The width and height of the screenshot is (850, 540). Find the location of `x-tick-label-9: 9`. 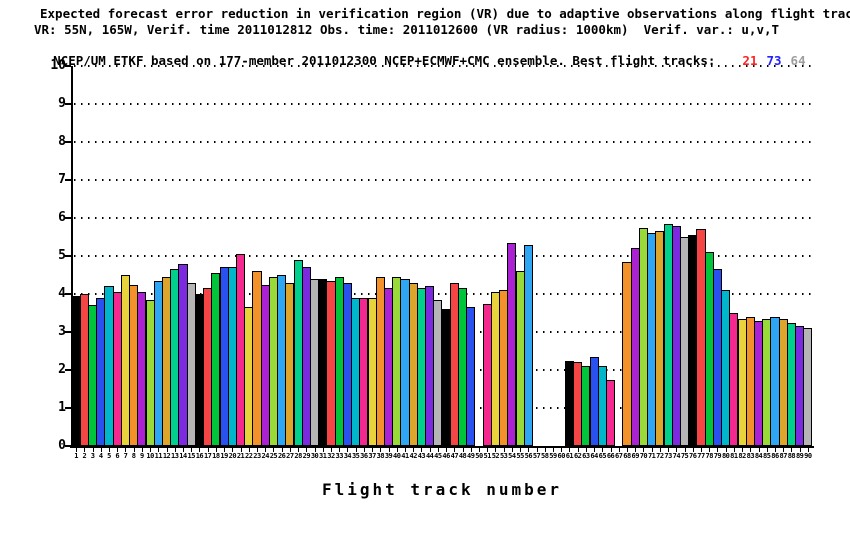

x-tick-label-9: 9 is located at coordinates (142, 456).